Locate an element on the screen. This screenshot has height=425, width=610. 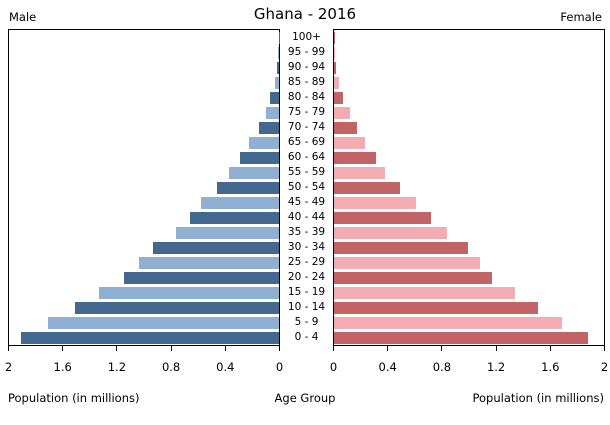
age-label-0-4: 0 - 4 is located at coordinates (306, 337).